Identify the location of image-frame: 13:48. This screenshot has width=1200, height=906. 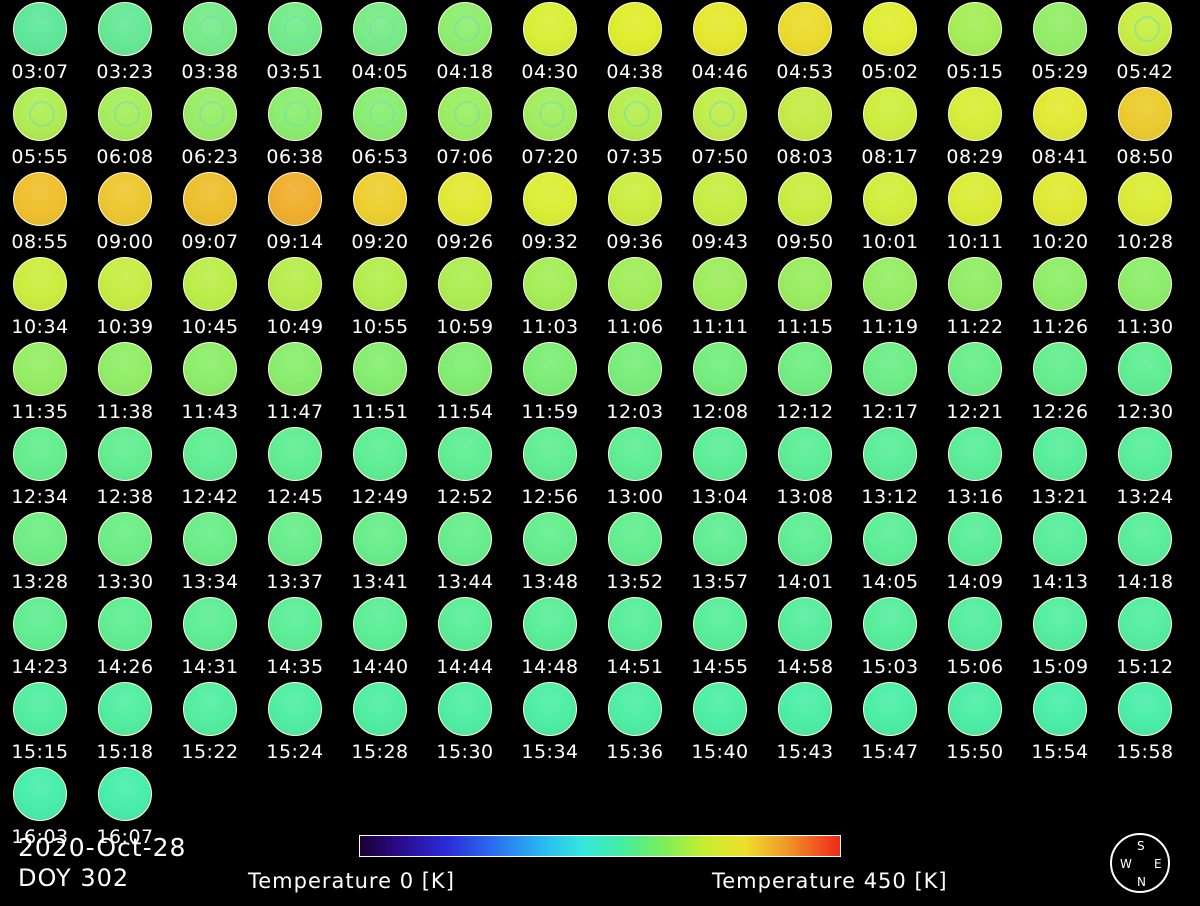
(550, 552).